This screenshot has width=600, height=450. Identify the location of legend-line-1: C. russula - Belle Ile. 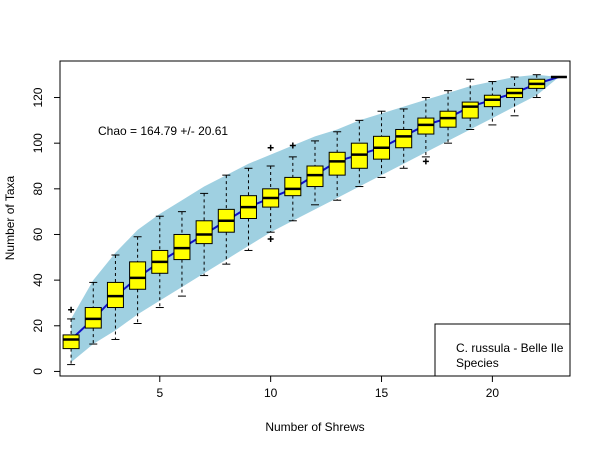
(510, 348).